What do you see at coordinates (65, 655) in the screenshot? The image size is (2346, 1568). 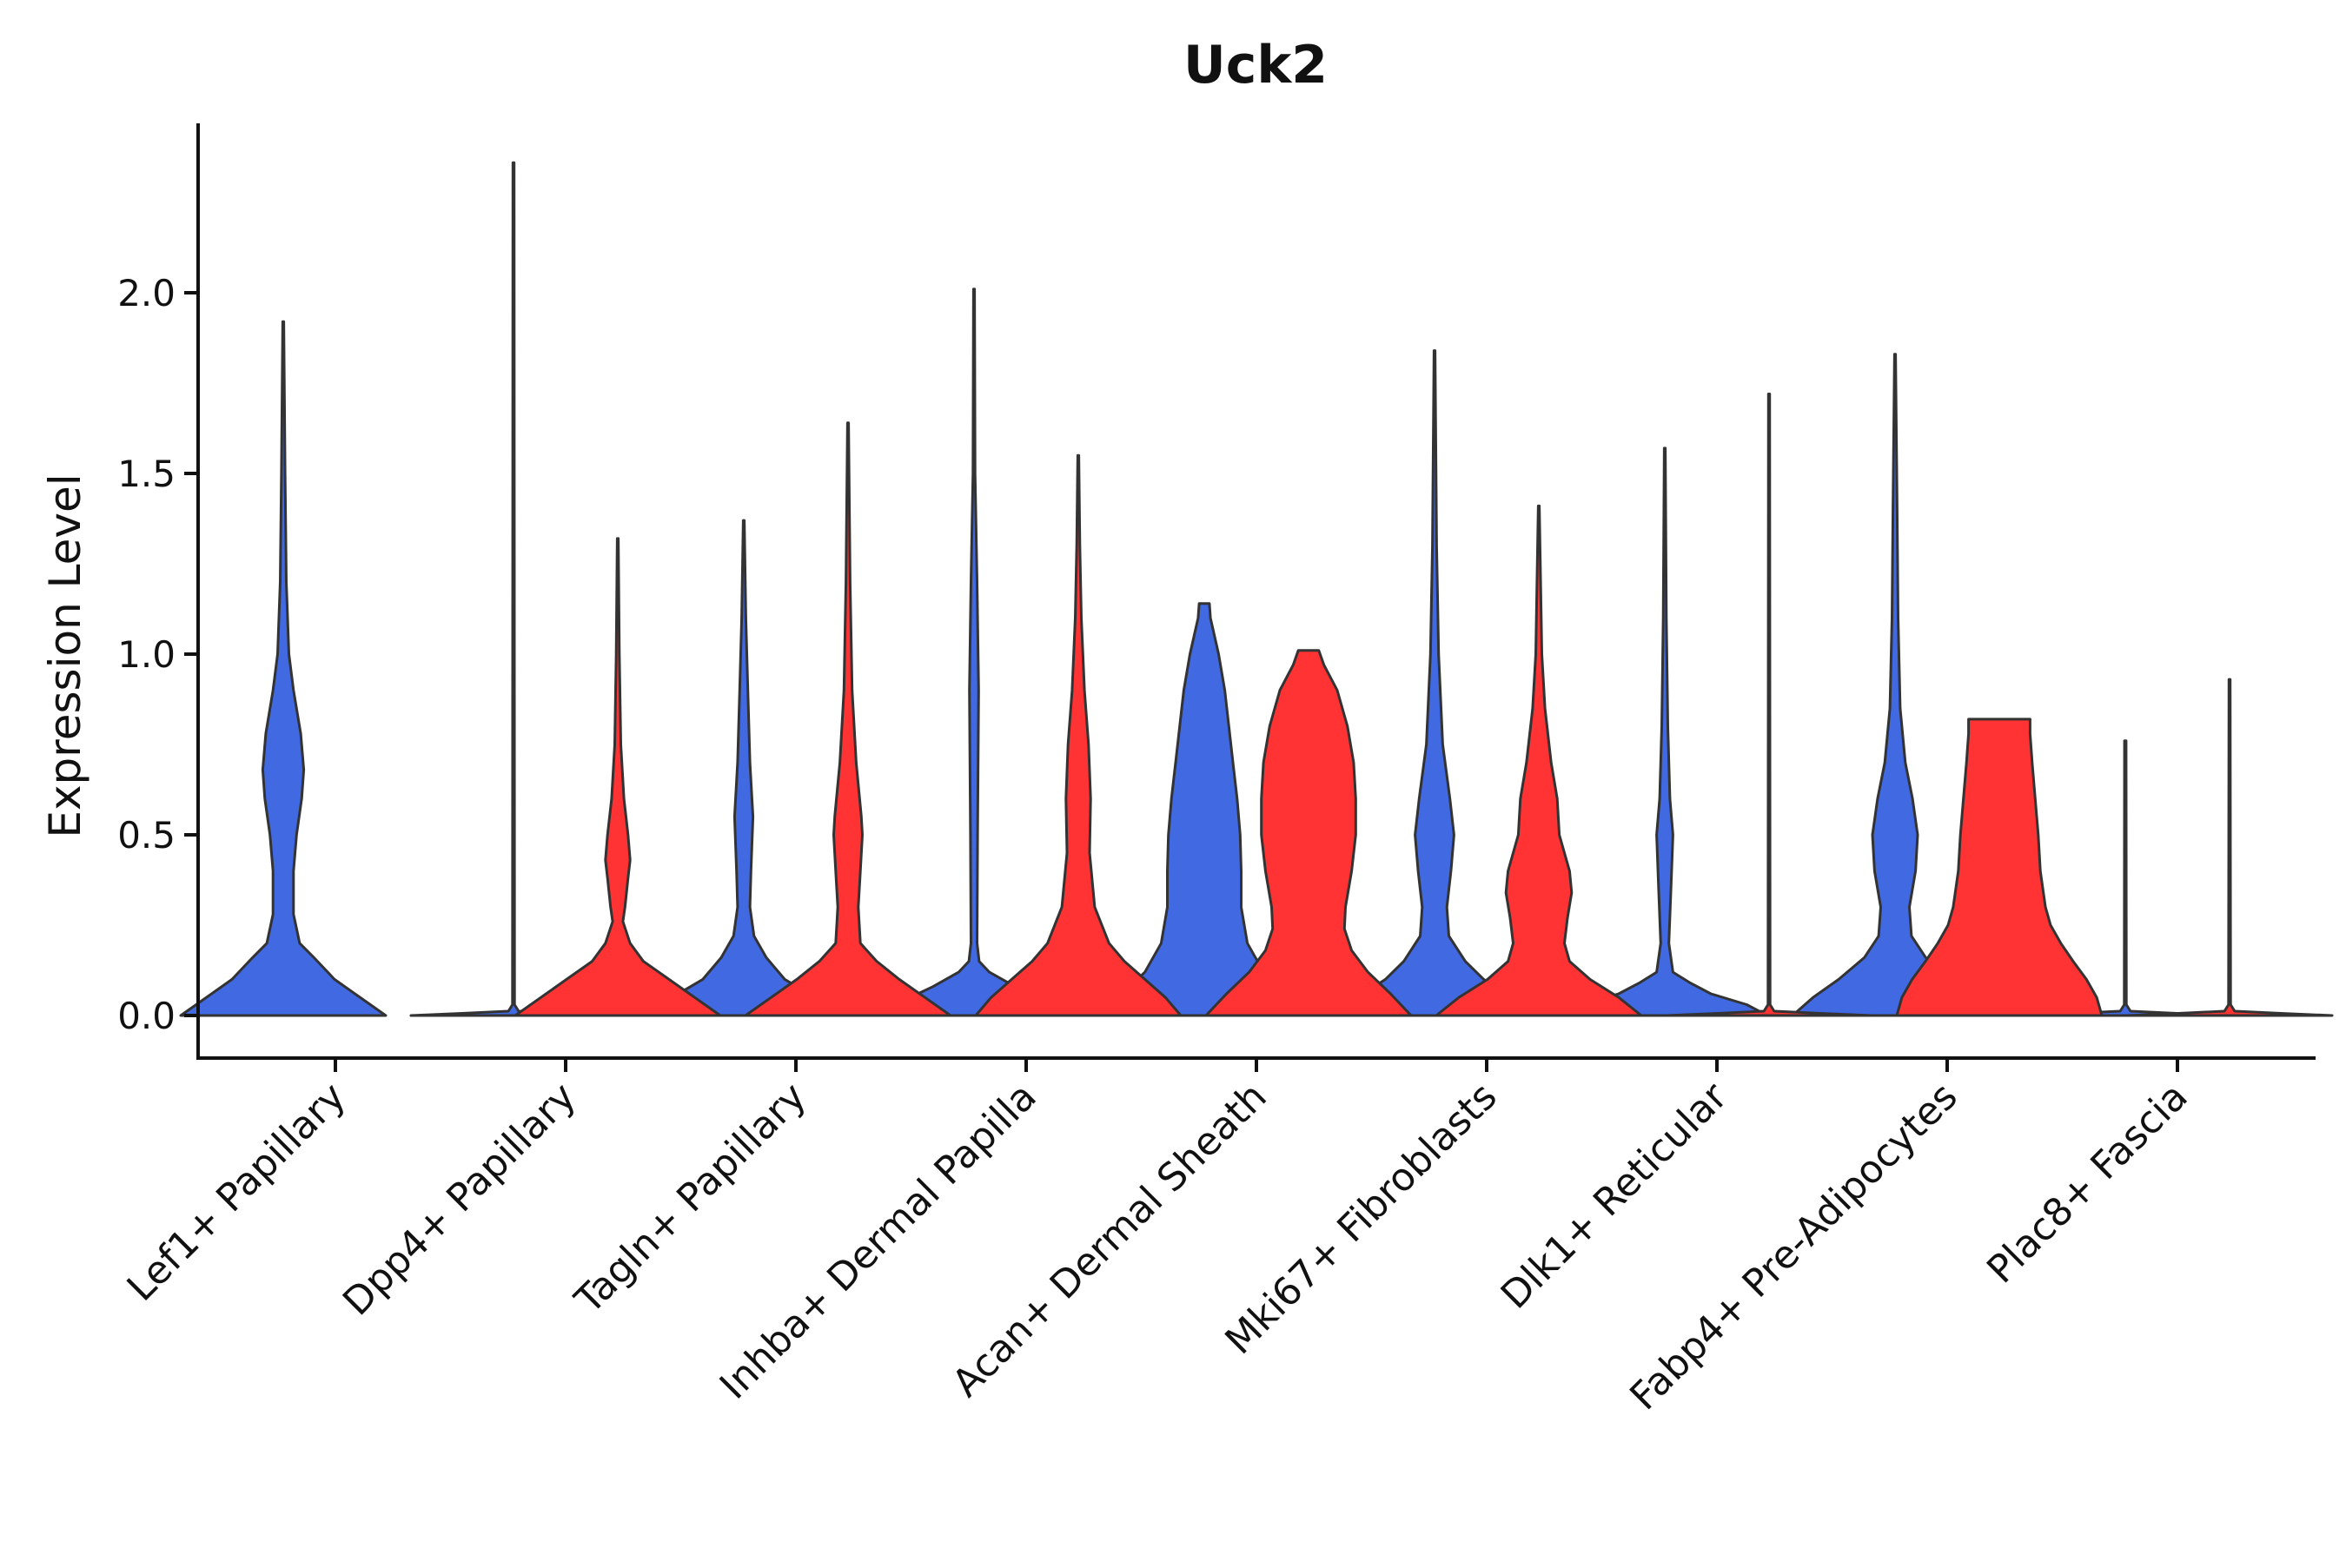 I see `y-axis-label: Expression Level` at bounding box center [65, 655].